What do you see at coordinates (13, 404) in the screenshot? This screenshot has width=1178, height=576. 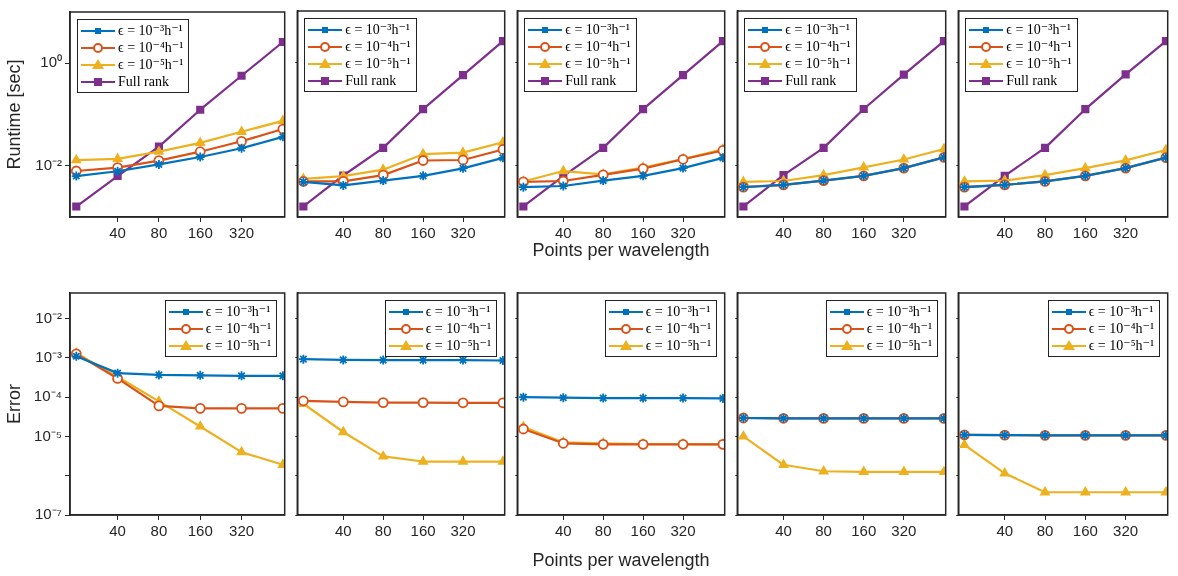 I see `y-axis-title: Error` at bounding box center [13, 404].